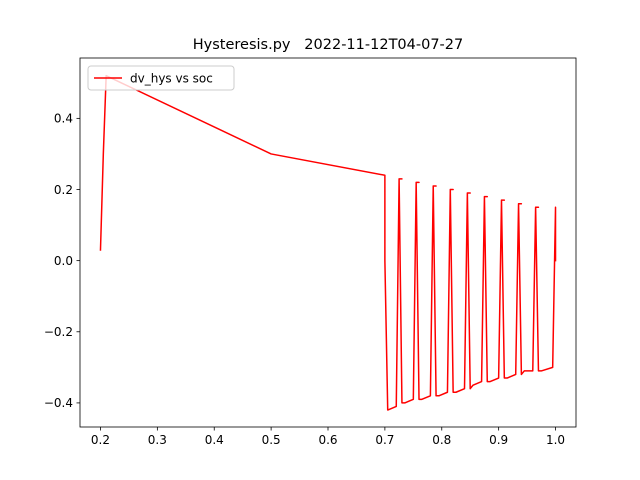  I want to click on x-tick-label: 0.8, so click(441, 440).